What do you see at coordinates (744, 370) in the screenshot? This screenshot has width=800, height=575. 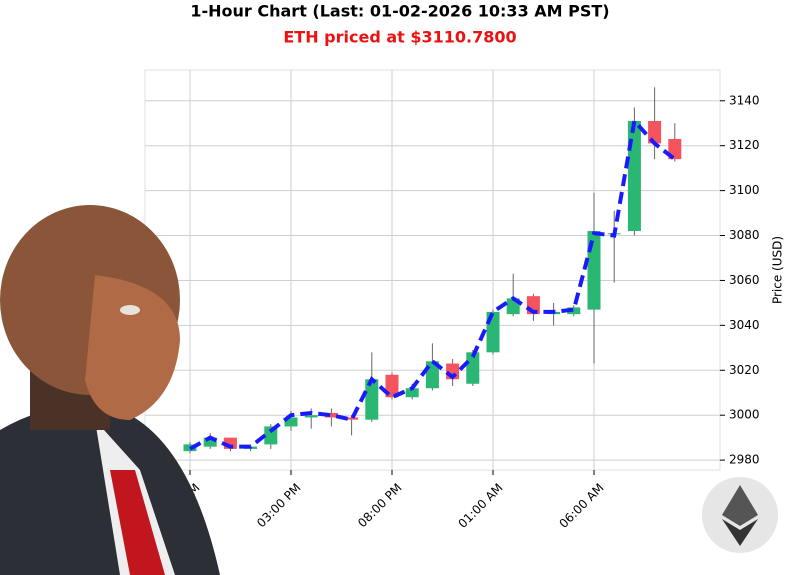 I see `y-tick-label: 3020` at bounding box center [744, 370].